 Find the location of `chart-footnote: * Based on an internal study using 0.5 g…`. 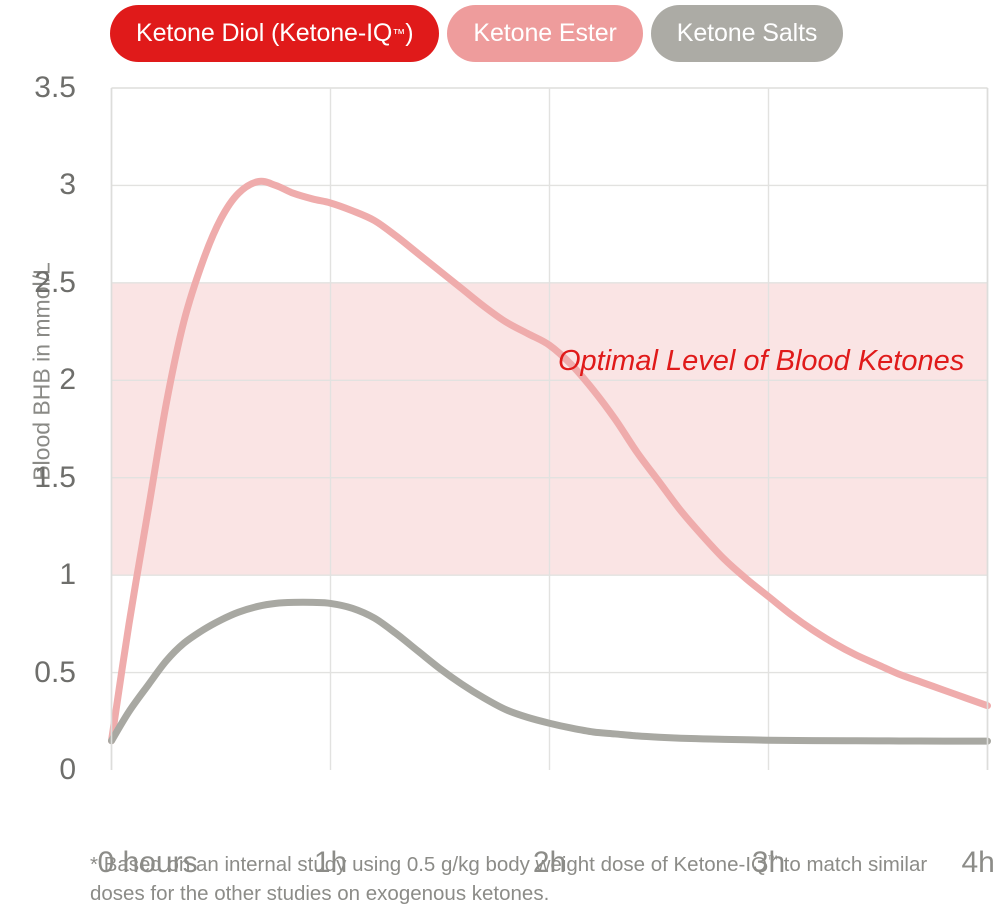

chart-footnote: * Based on an internal study using 0.5 g… is located at coordinates (535, 879).